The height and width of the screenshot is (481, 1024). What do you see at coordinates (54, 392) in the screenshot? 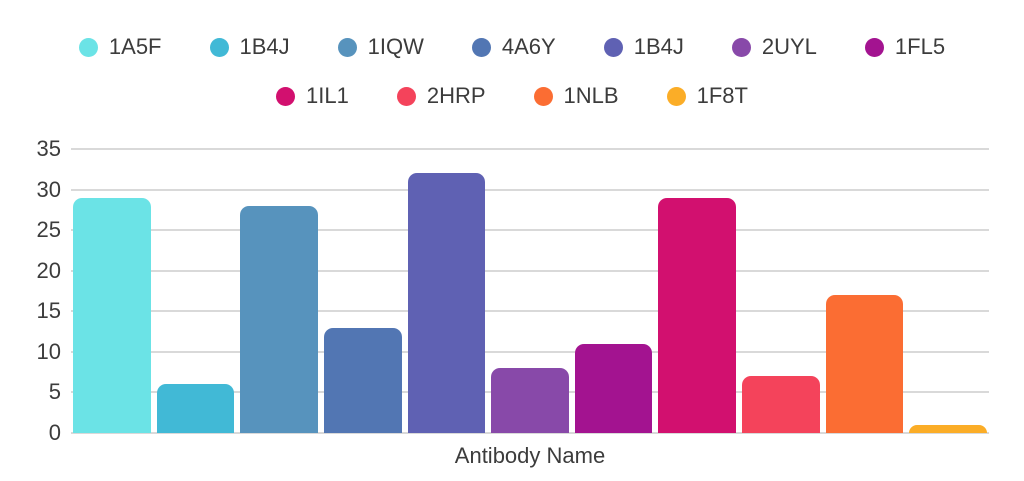
I see `y-tick-label-5: 5` at bounding box center [54, 392].